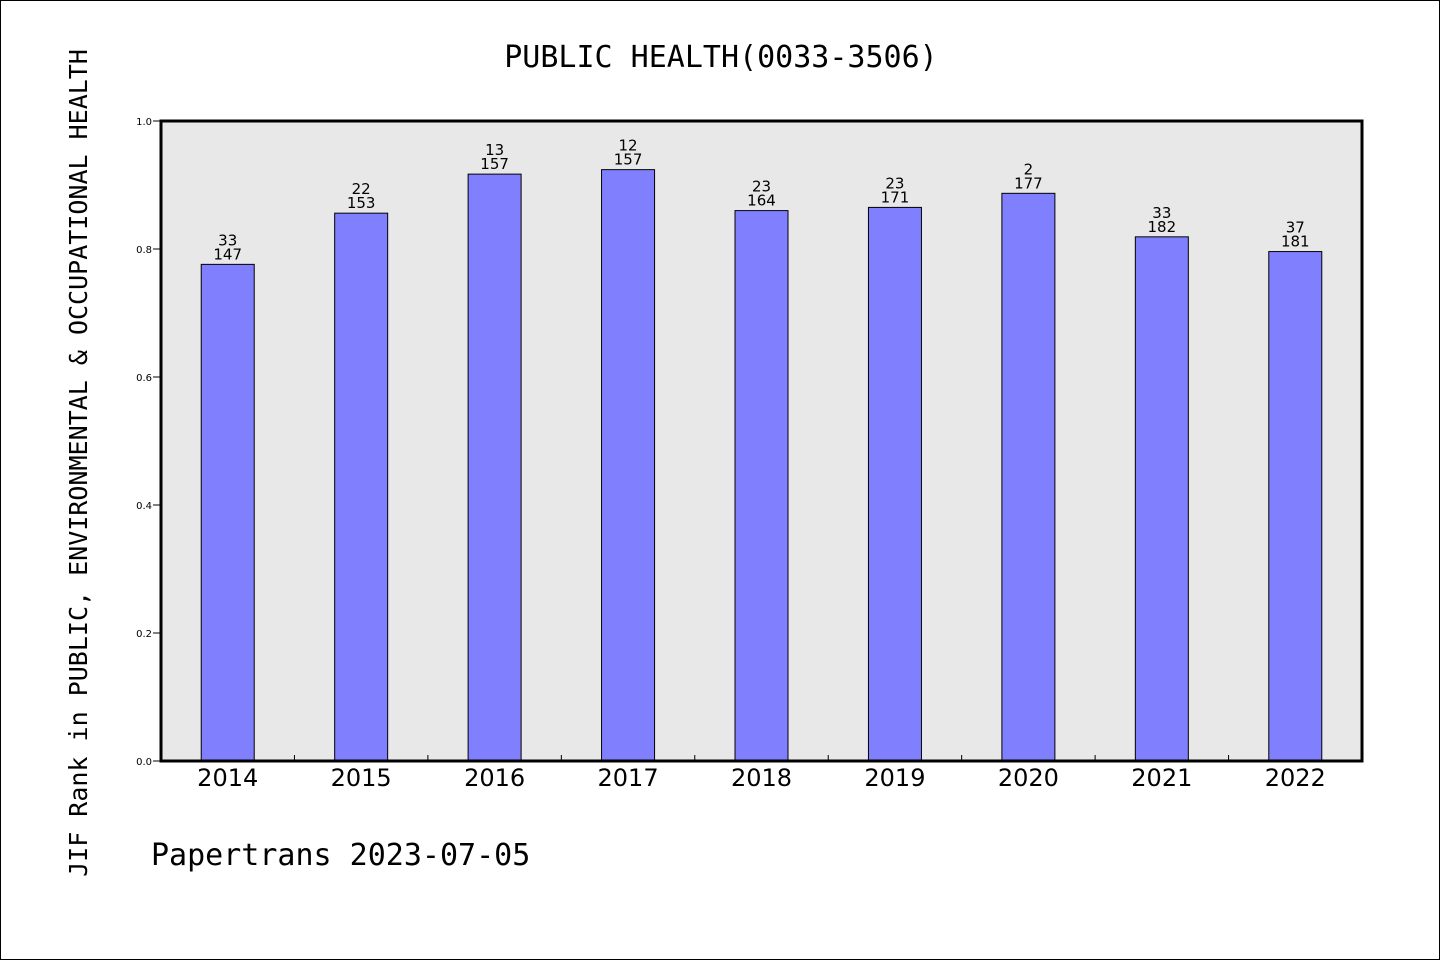 The height and width of the screenshot is (961, 1440). I want to click on x-tick-label: 2014, so click(227, 778).